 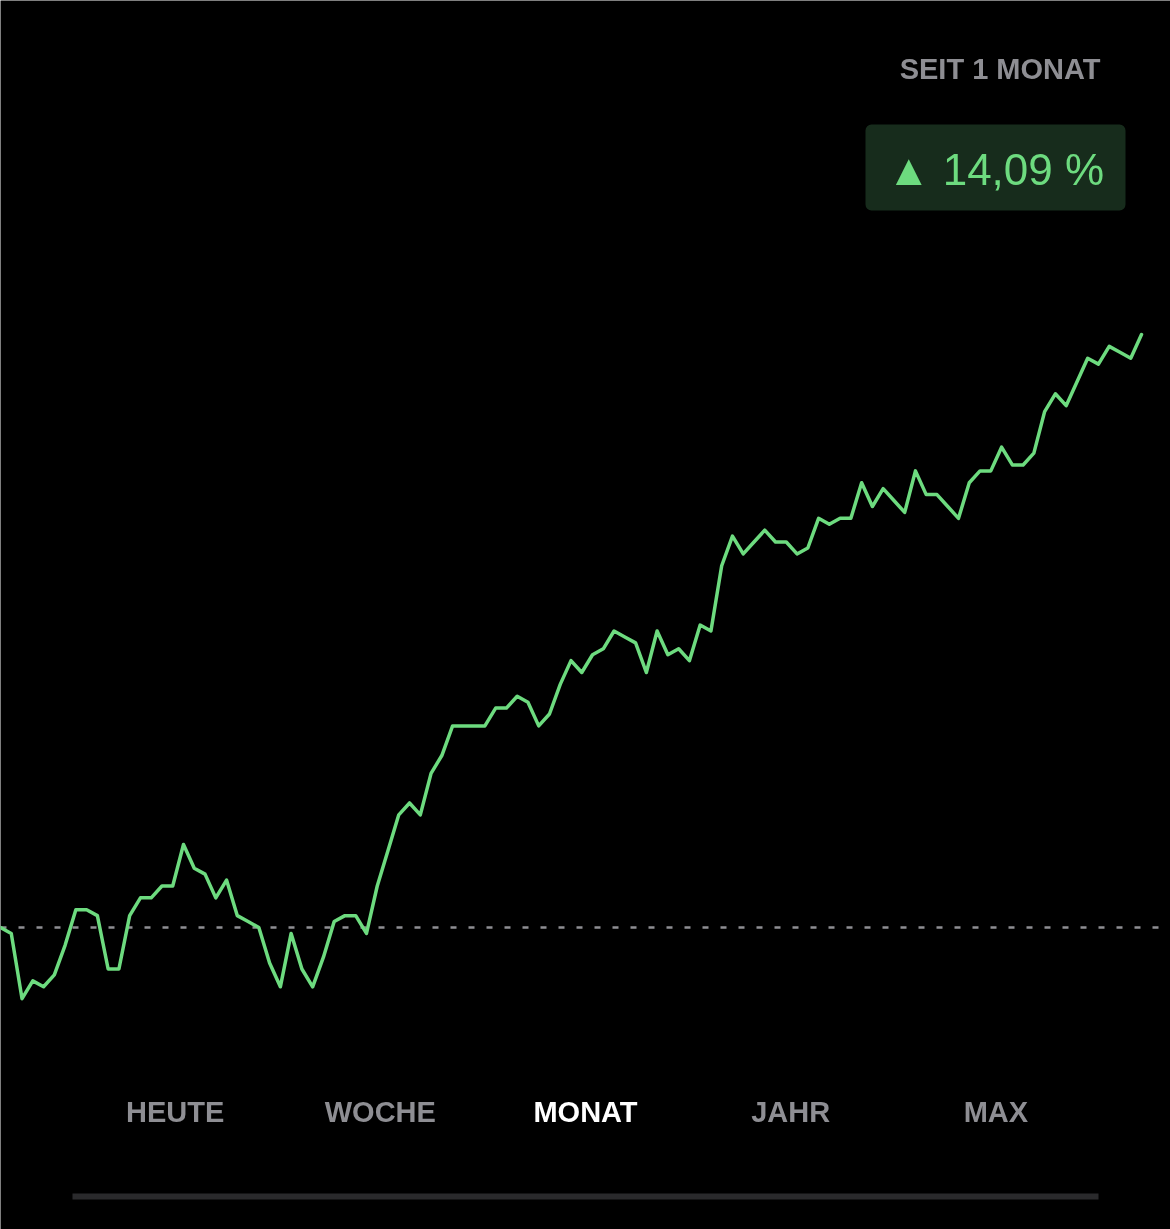 What do you see at coordinates (175, 1111) in the screenshot?
I see `text: HEUTE` at bounding box center [175, 1111].